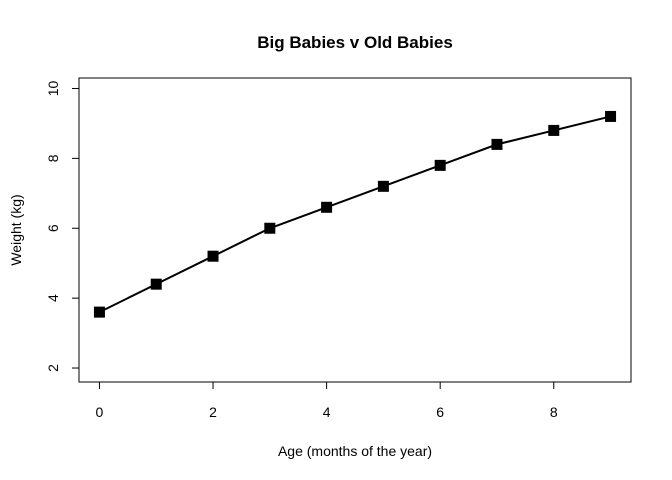 The image size is (672, 480). What do you see at coordinates (554, 412) in the screenshot?
I see `x-tick-label-4: 8` at bounding box center [554, 412].